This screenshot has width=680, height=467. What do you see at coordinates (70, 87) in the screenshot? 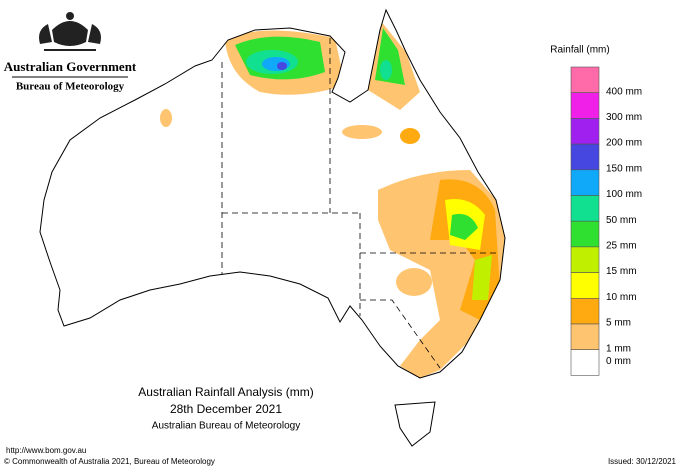
I see `agency-name: Bureau of Meteorology` at bounding box center [70, 87].